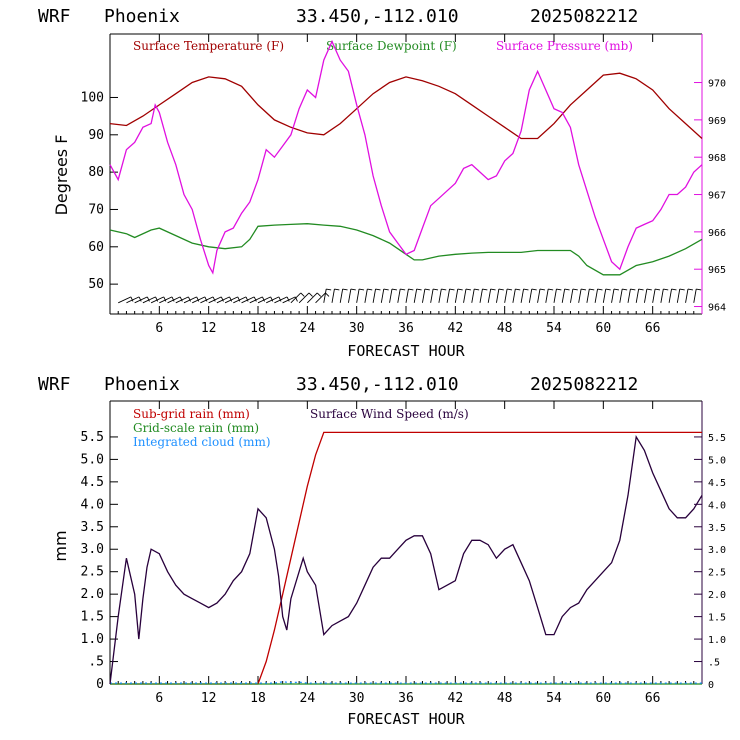  Describe the element at coordinates (96, 247) in the screenshot. I see `y-tick-label: 60` at that location.